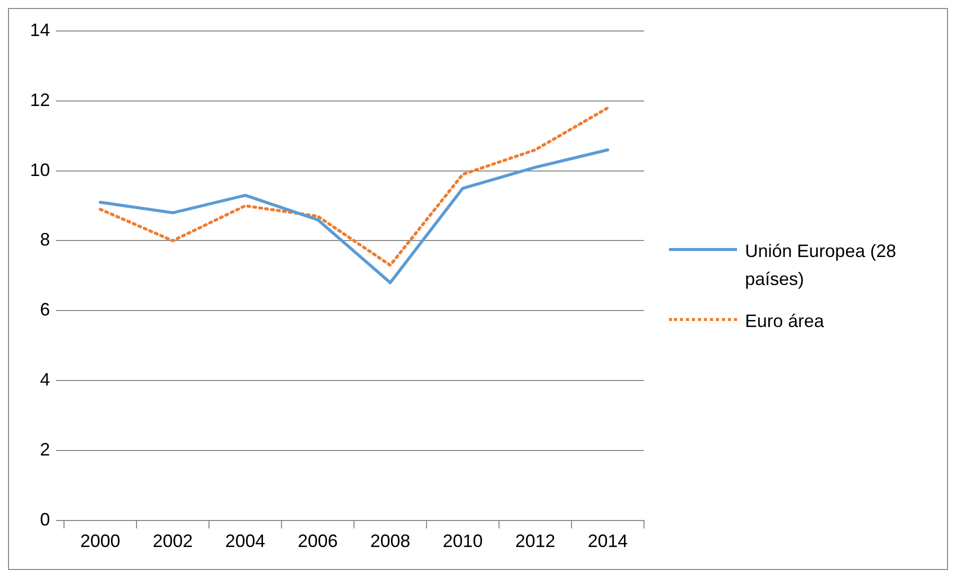  Describe the element at coordinates (245, 541) in the screenshot. I see `x-tick-label: 2004` at that location.